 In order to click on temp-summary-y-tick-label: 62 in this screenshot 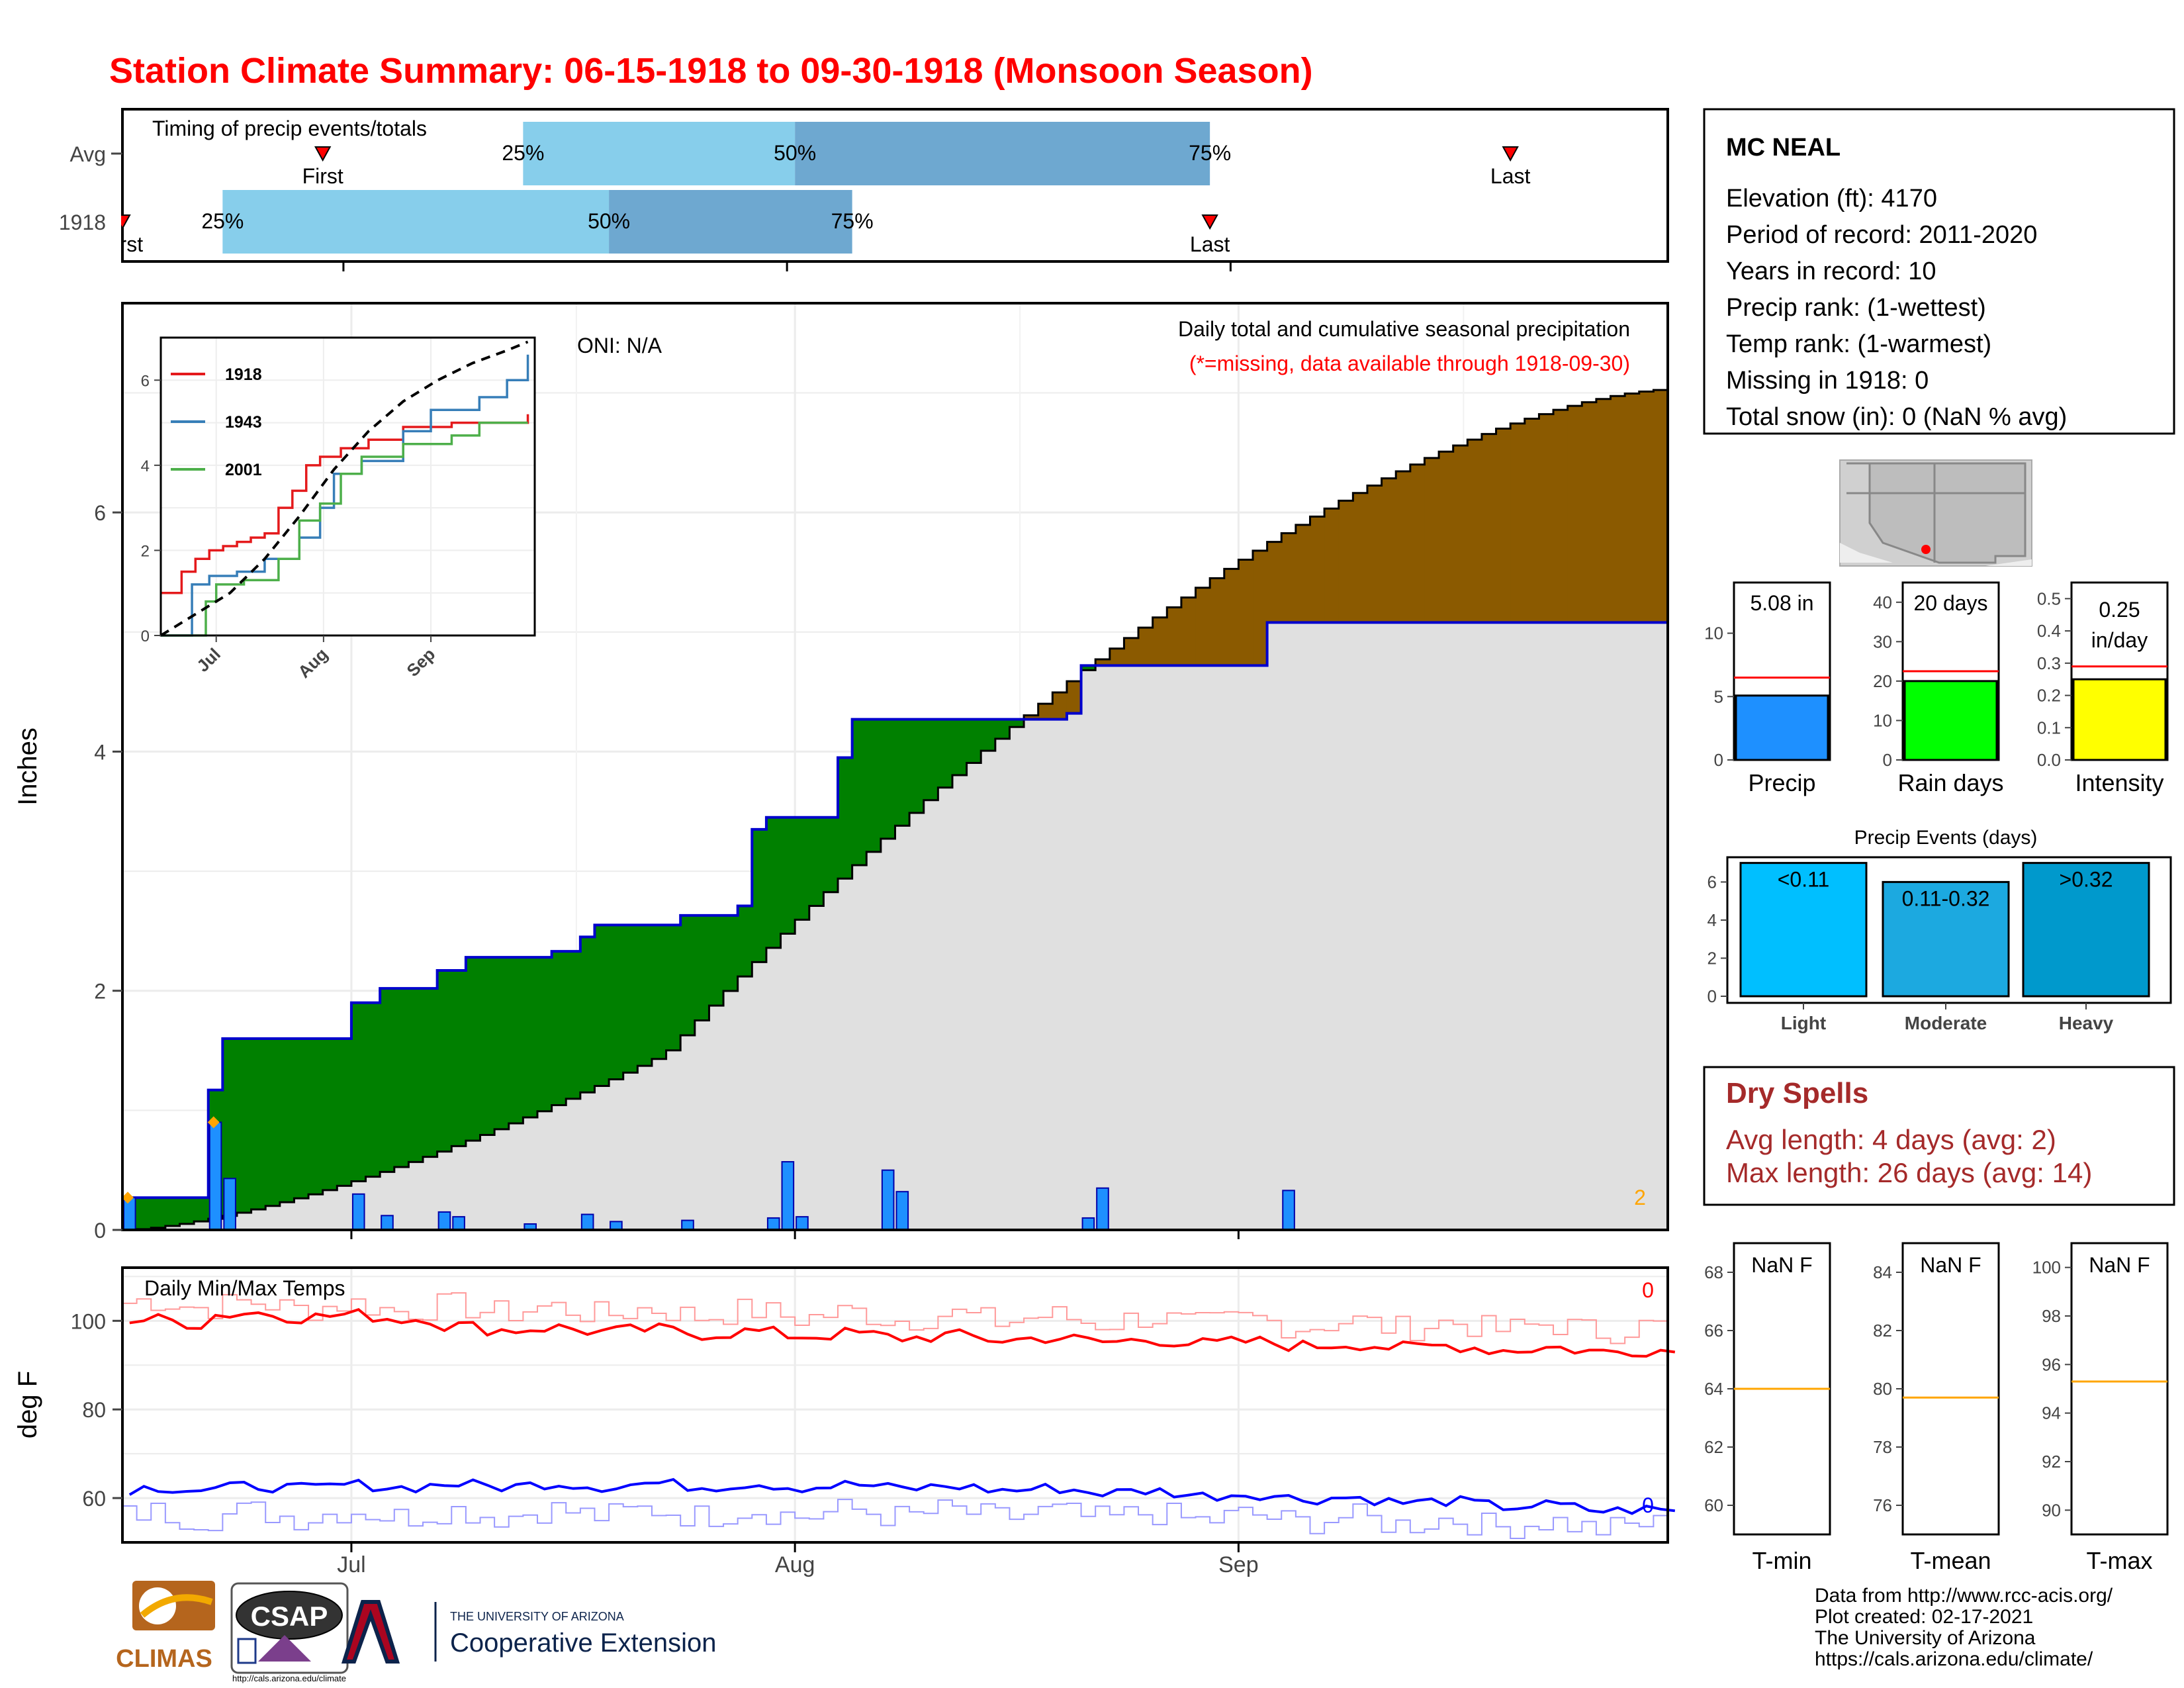, I will do `click(1713, 1447)`.